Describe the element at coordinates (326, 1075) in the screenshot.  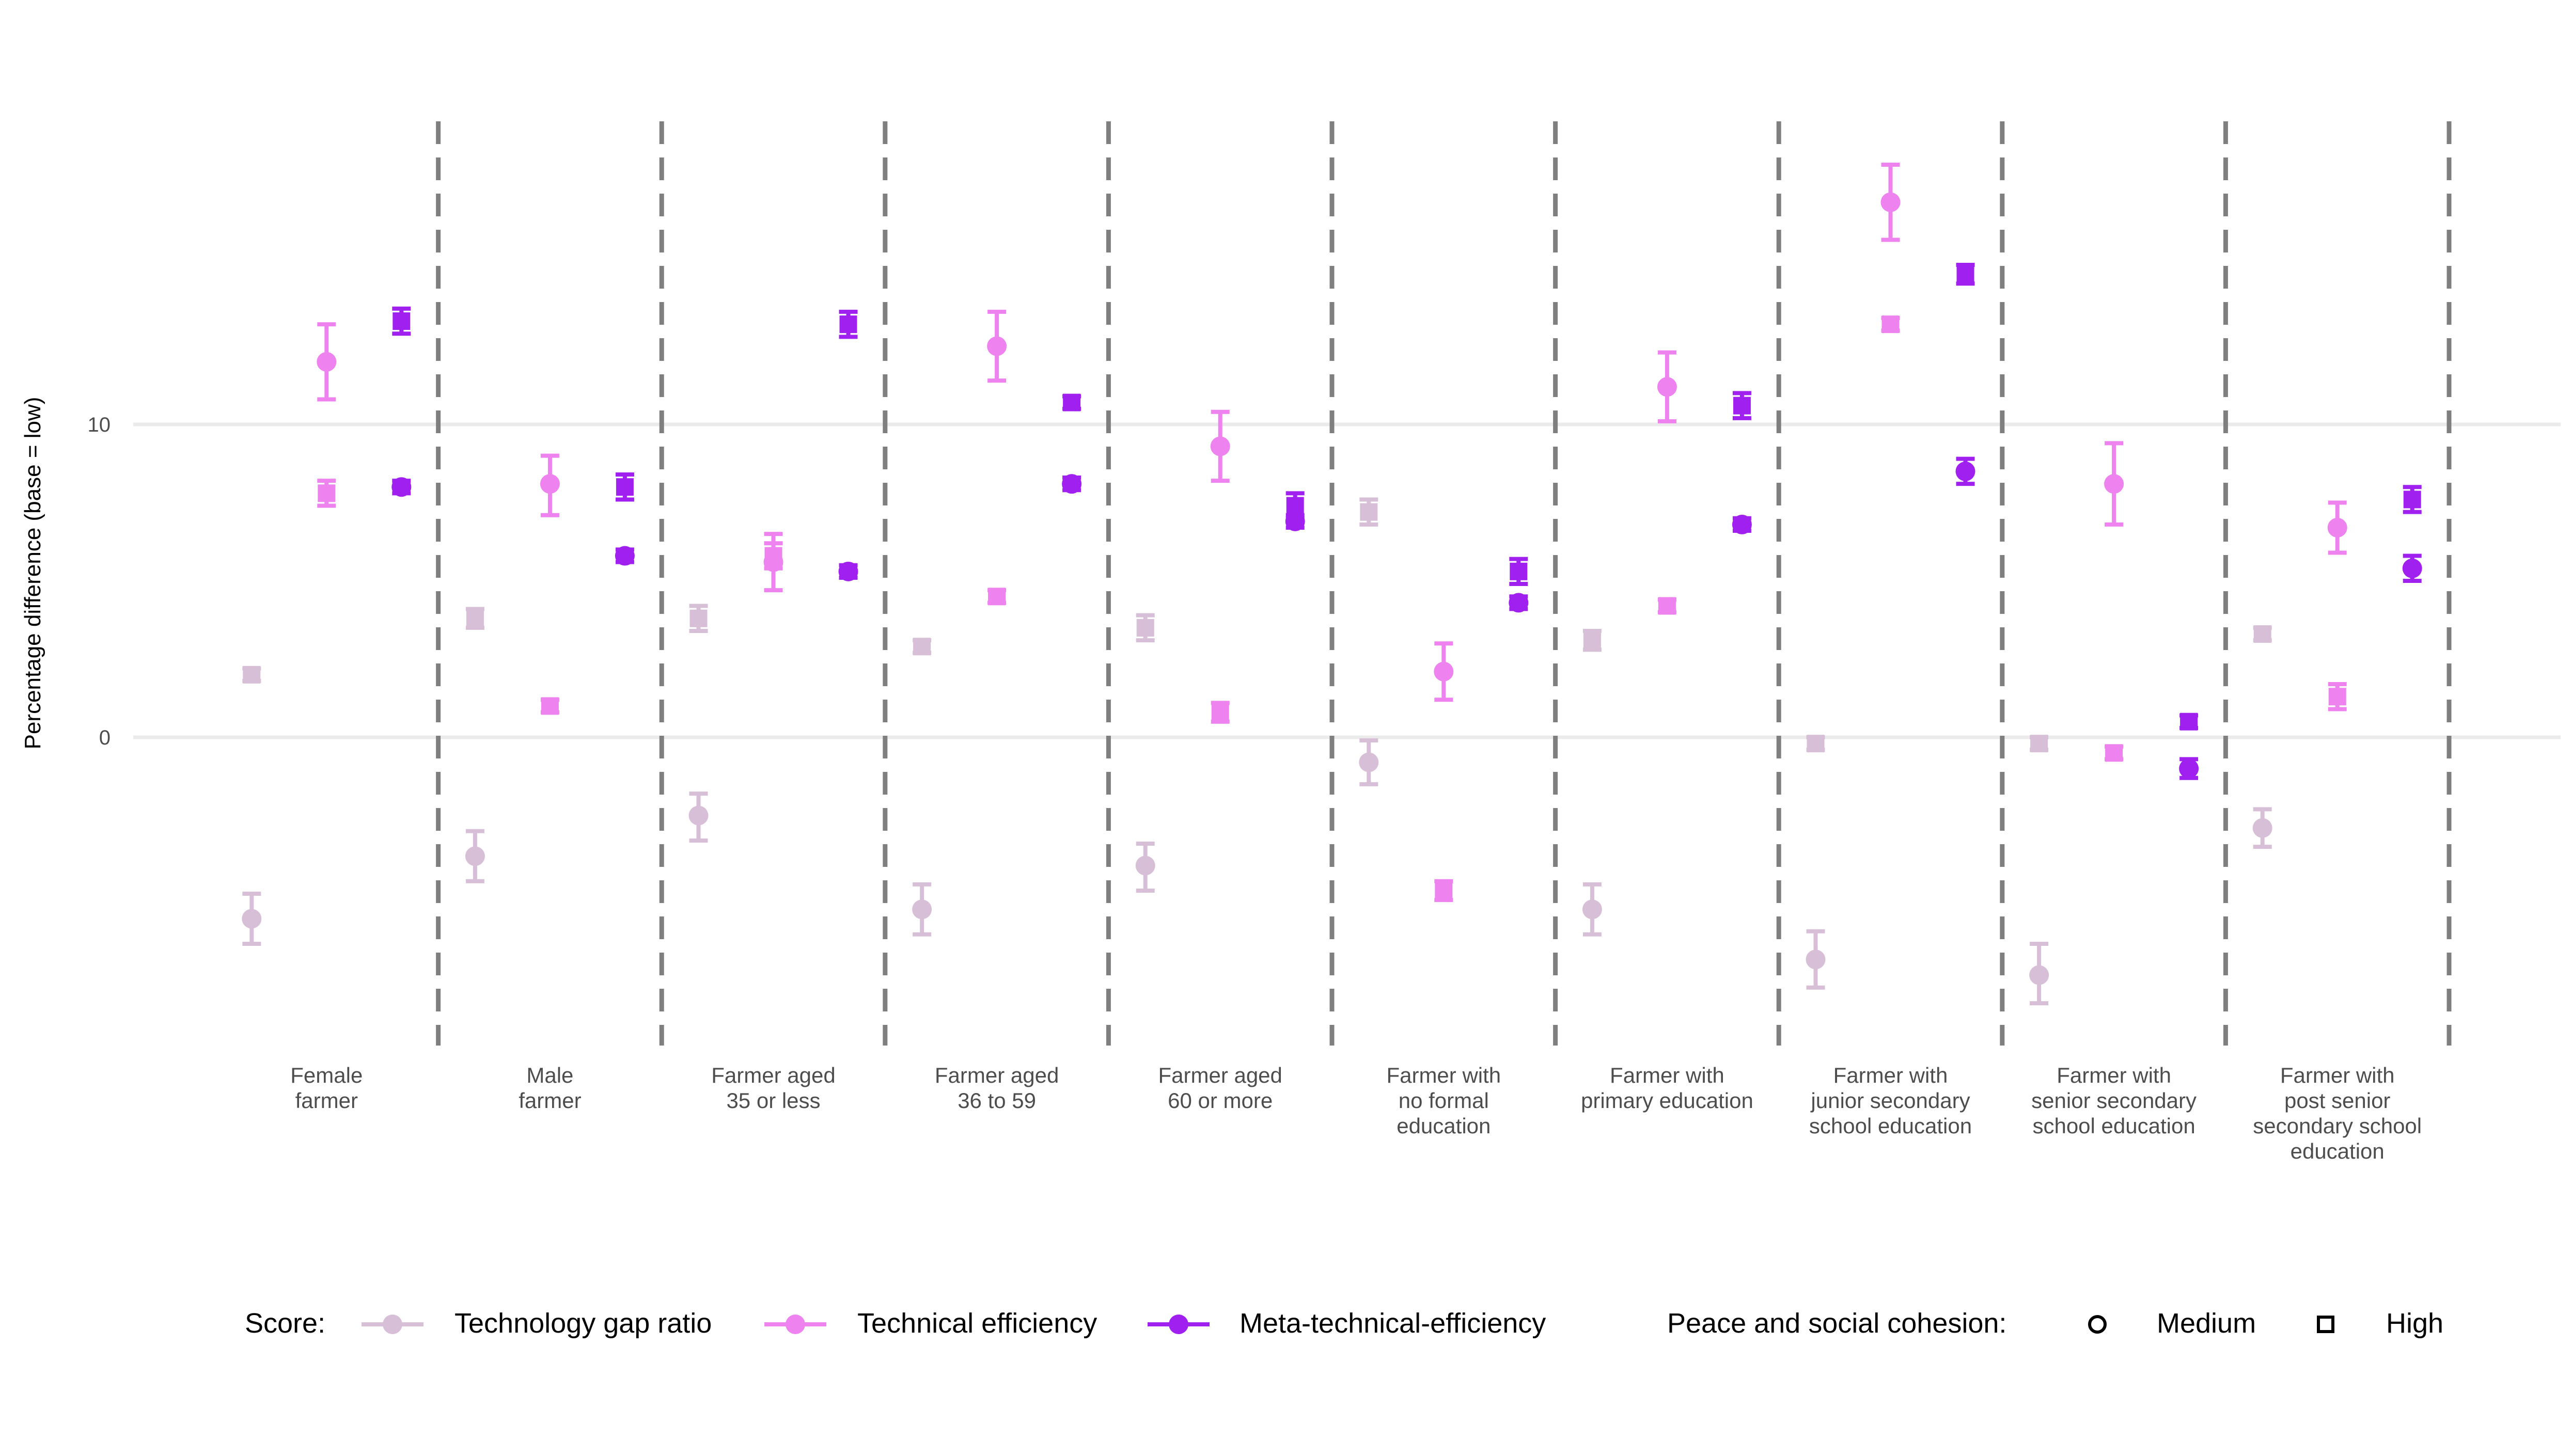
I see `category-label: Female` at that location.